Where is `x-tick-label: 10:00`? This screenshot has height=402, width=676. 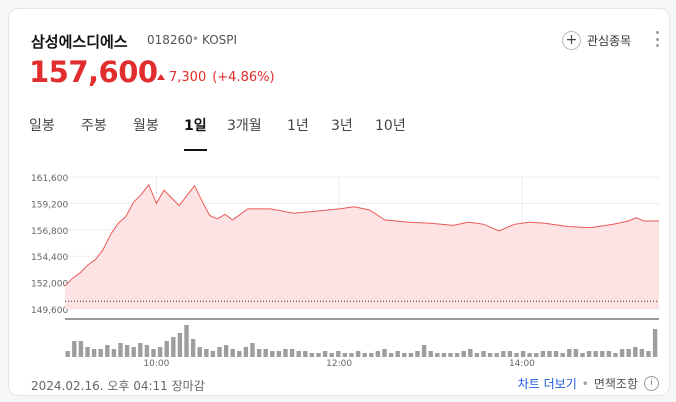
x-tick-label: 10:00 is located at coordinates (156, 364).